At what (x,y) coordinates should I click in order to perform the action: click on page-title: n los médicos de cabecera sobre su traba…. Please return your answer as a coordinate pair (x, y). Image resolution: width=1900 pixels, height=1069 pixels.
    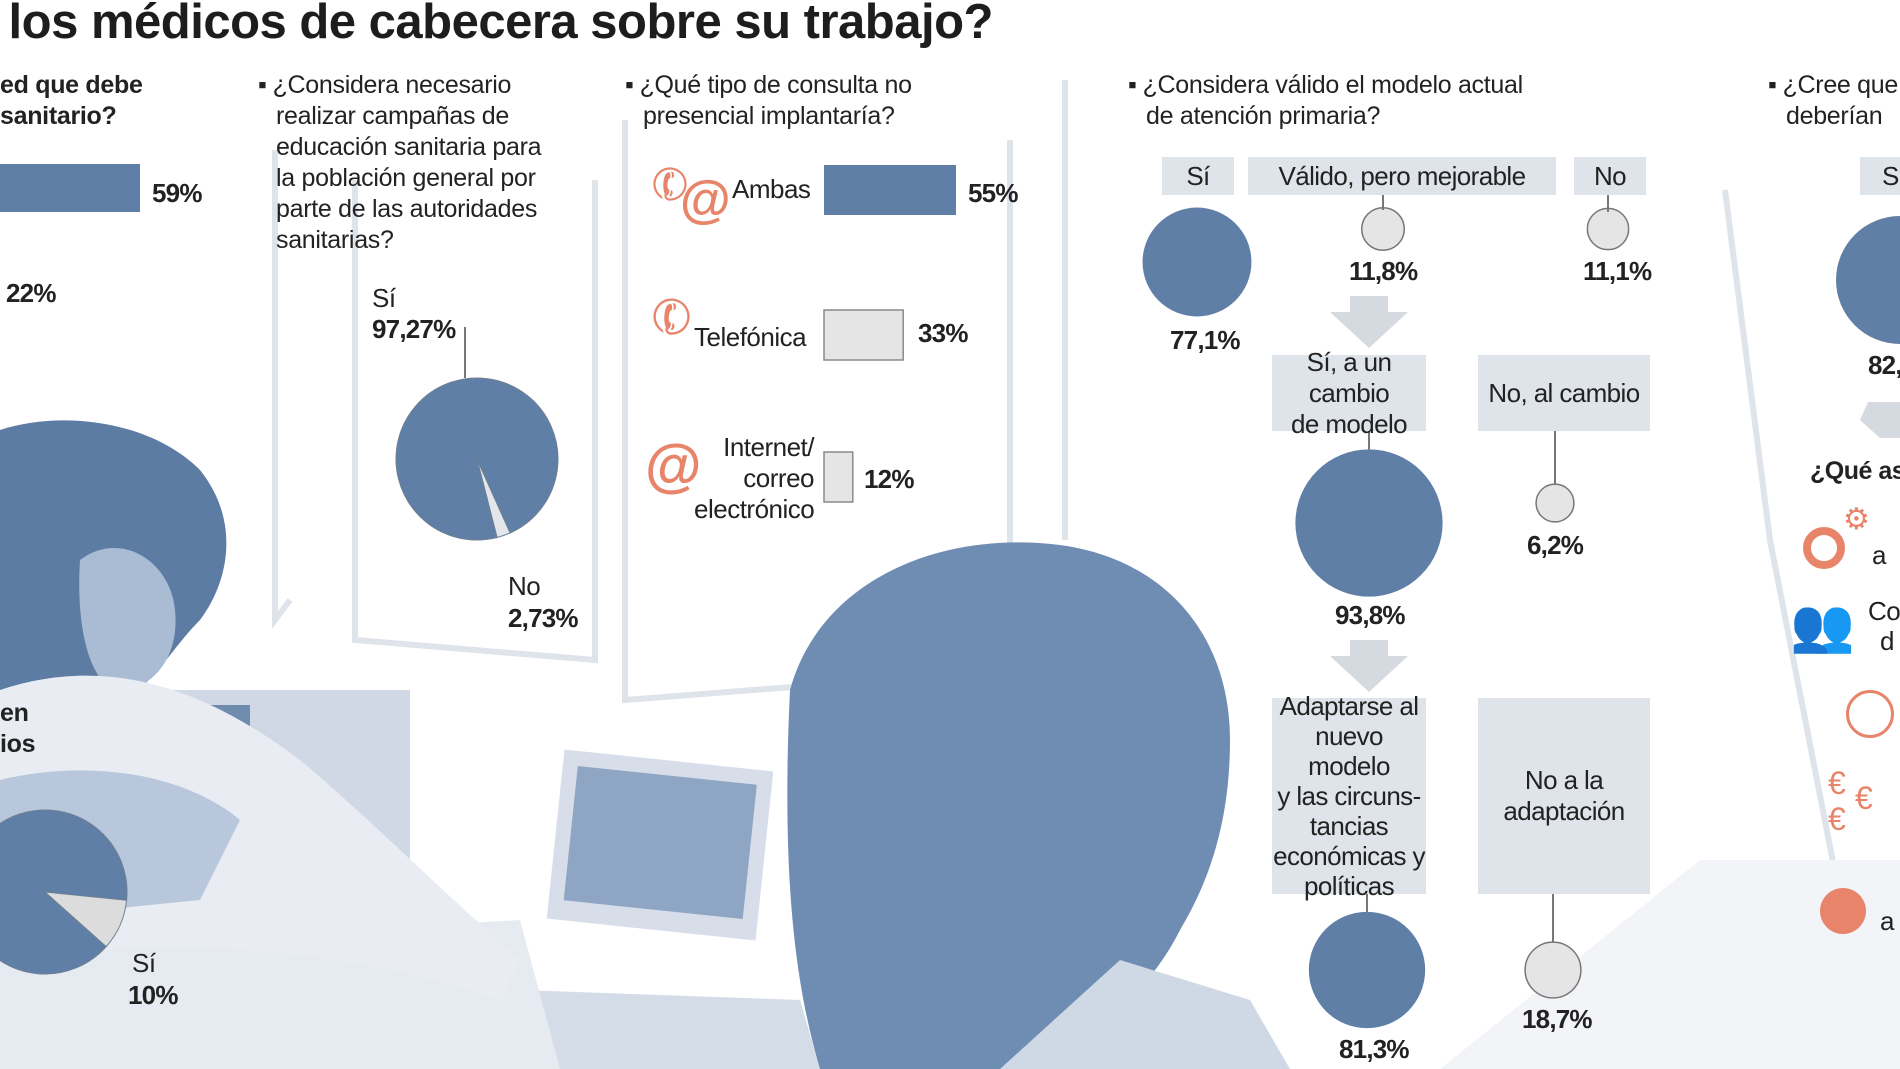
    Looking at the image, I should click on (496, 24).